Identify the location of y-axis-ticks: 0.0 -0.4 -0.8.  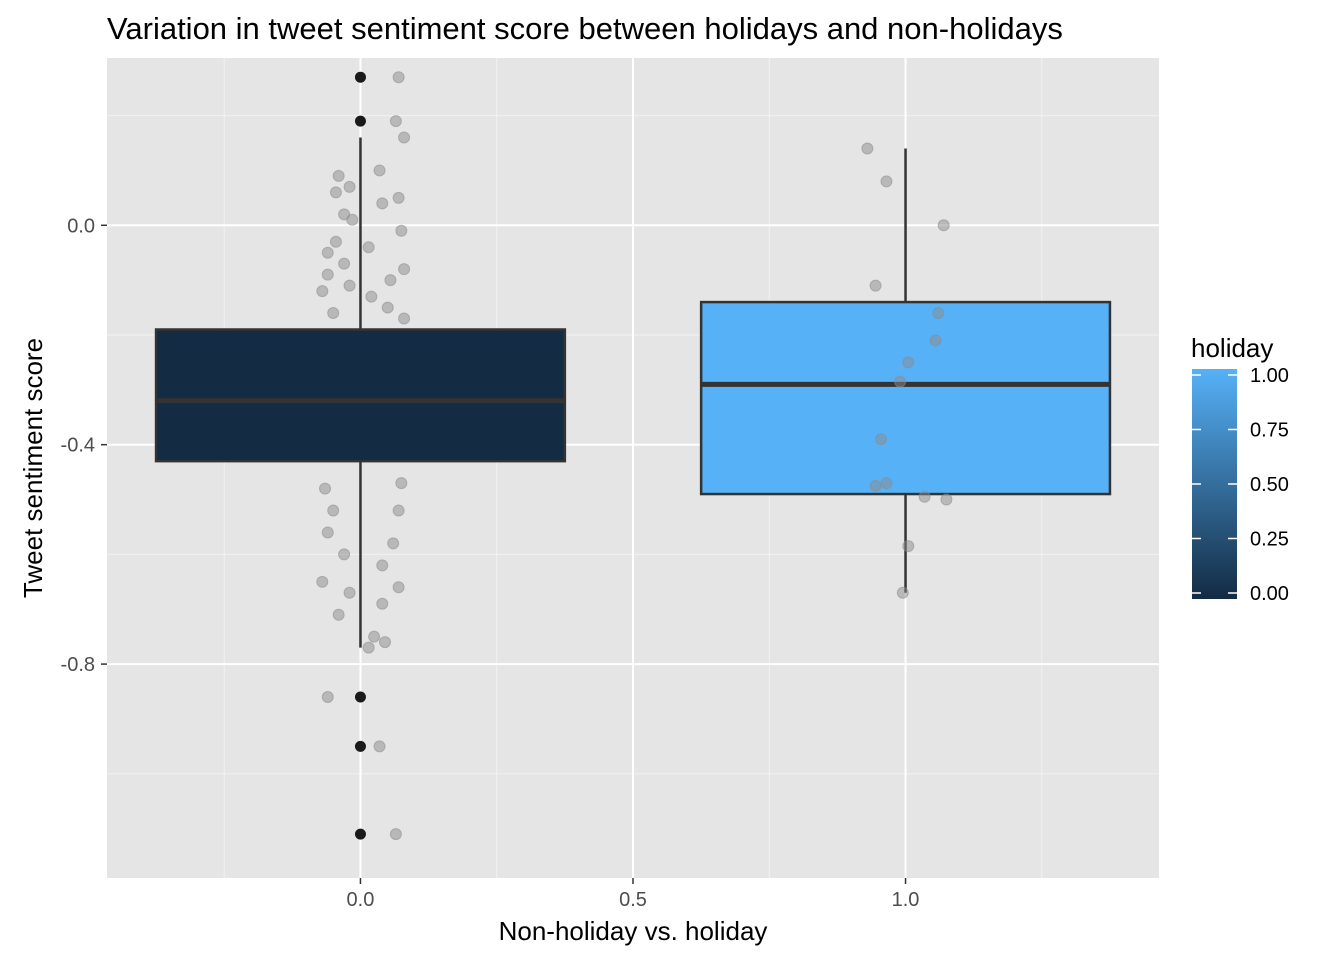
(84, 445).